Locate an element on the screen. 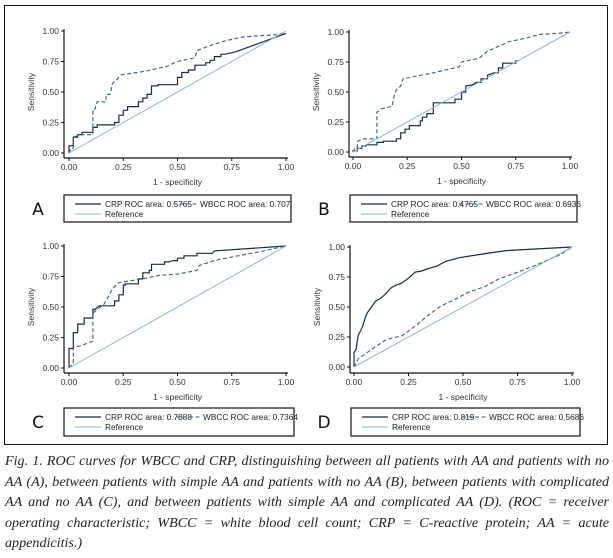 Image resolution: width=613 pixels, height=558 pixels. legend-wbcc-label: WBCC ROC area: 0.5686 is located at coordinates (536, 417).